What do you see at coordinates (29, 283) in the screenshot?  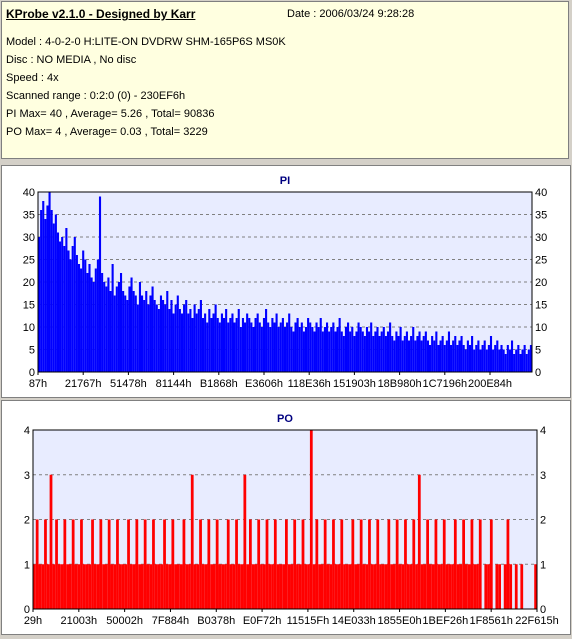 I see `pi-y-tick-label-left: 20` at bounding box center [29, 283].